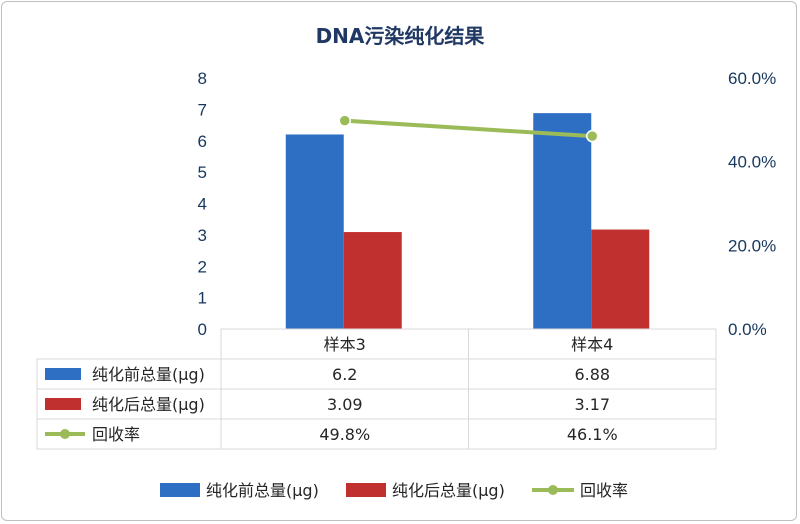  Describe the element at coordinates (345, 344) in the screenshot. I see `category-label: 样本3` at that location.